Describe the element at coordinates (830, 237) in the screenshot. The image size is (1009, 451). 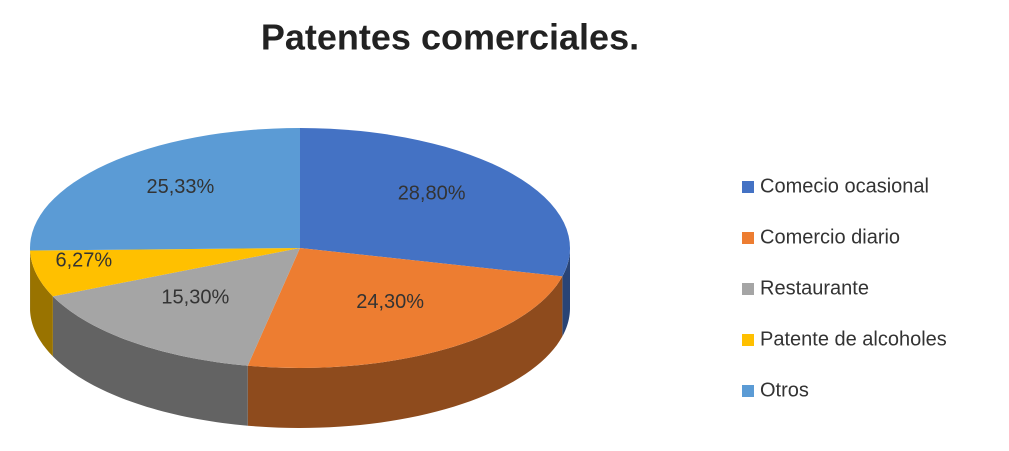
I see `legend-label: Comercio diario` at that location.